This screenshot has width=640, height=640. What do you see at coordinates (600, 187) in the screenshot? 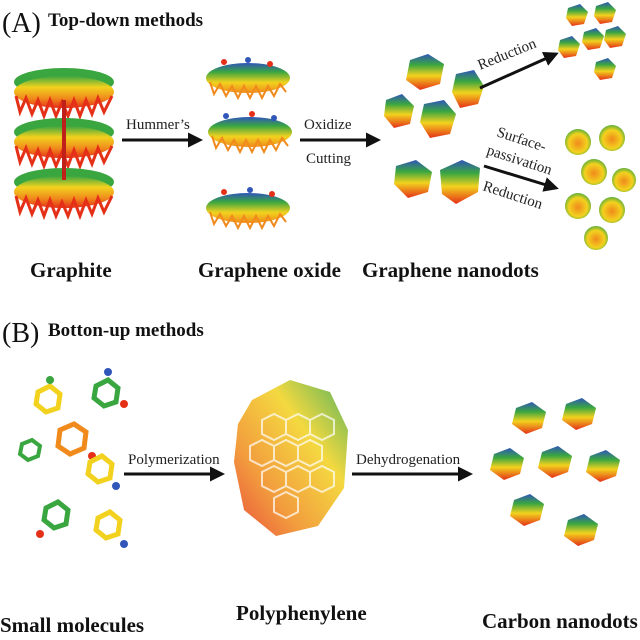
I see `passivated-nanodots-cluster` at bounding box center [600, 187].